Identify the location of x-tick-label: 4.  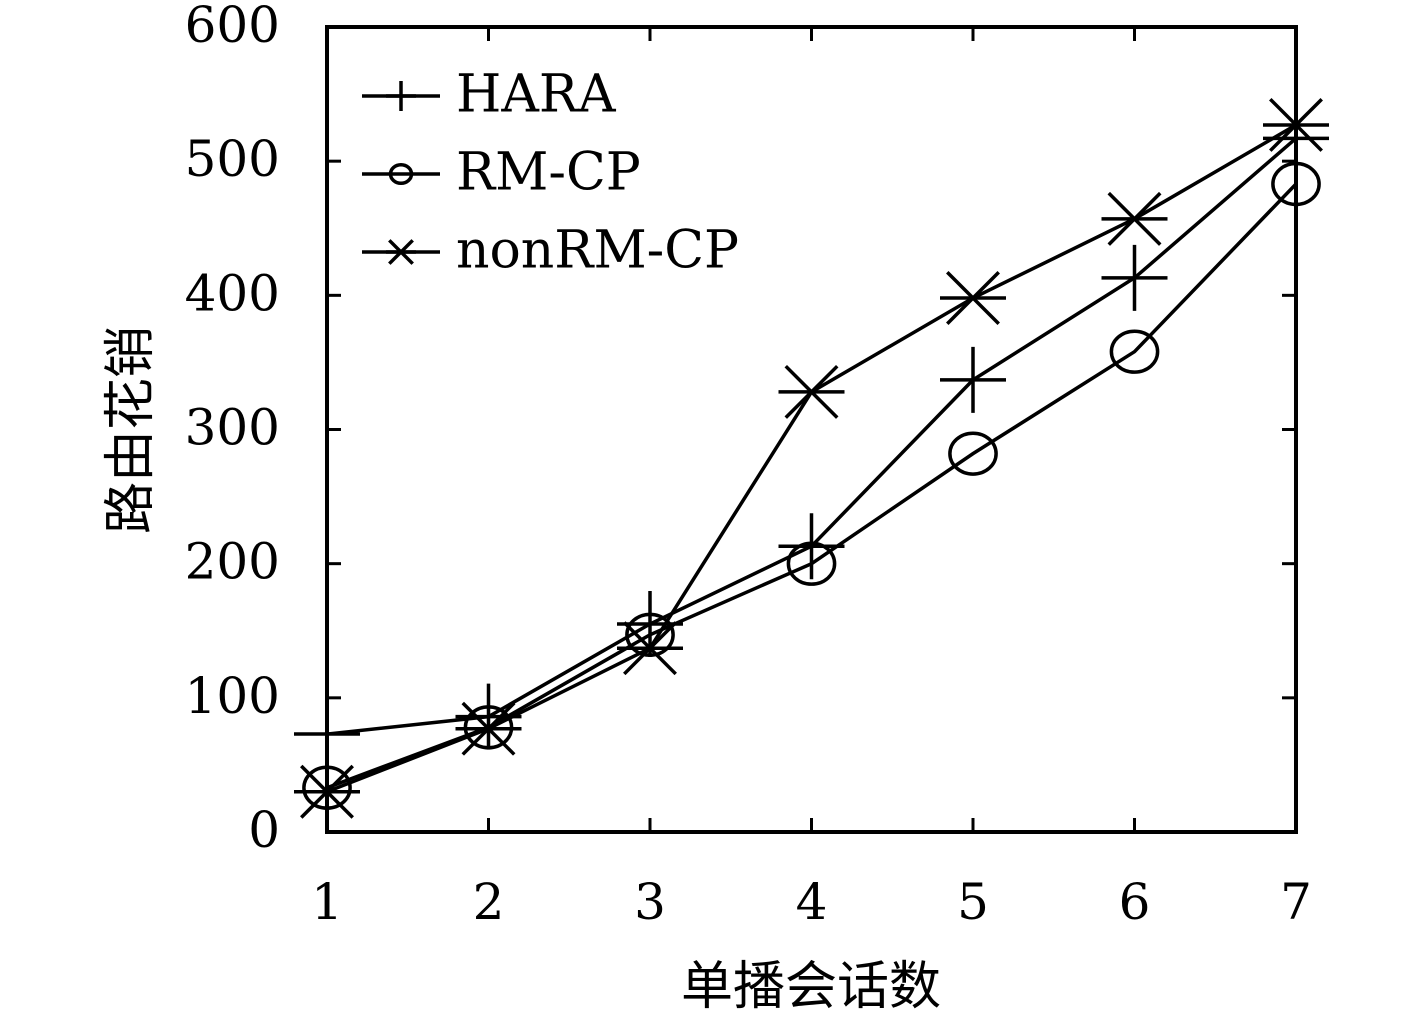
(812, 902).